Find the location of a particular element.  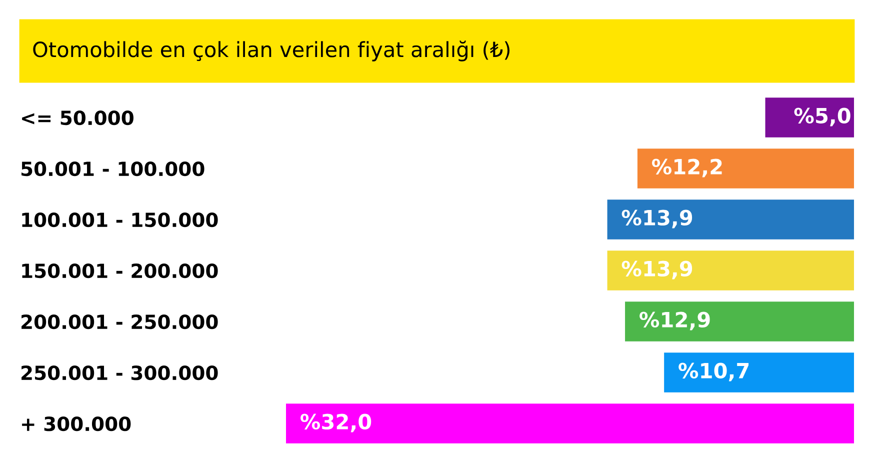

data-label: %12,9 is located at coordinates (675, 321).